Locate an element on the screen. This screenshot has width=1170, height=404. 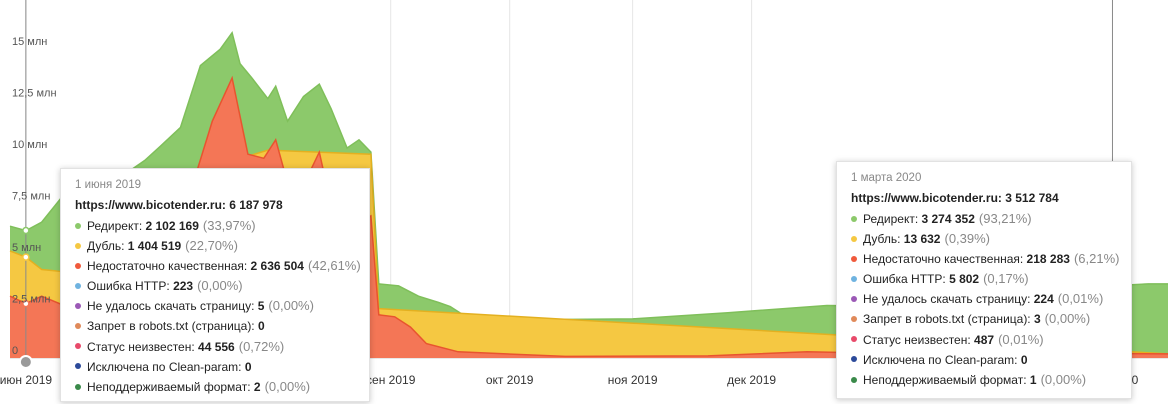
tooltip-row-value: 487 is located at coordinates (984, 339).